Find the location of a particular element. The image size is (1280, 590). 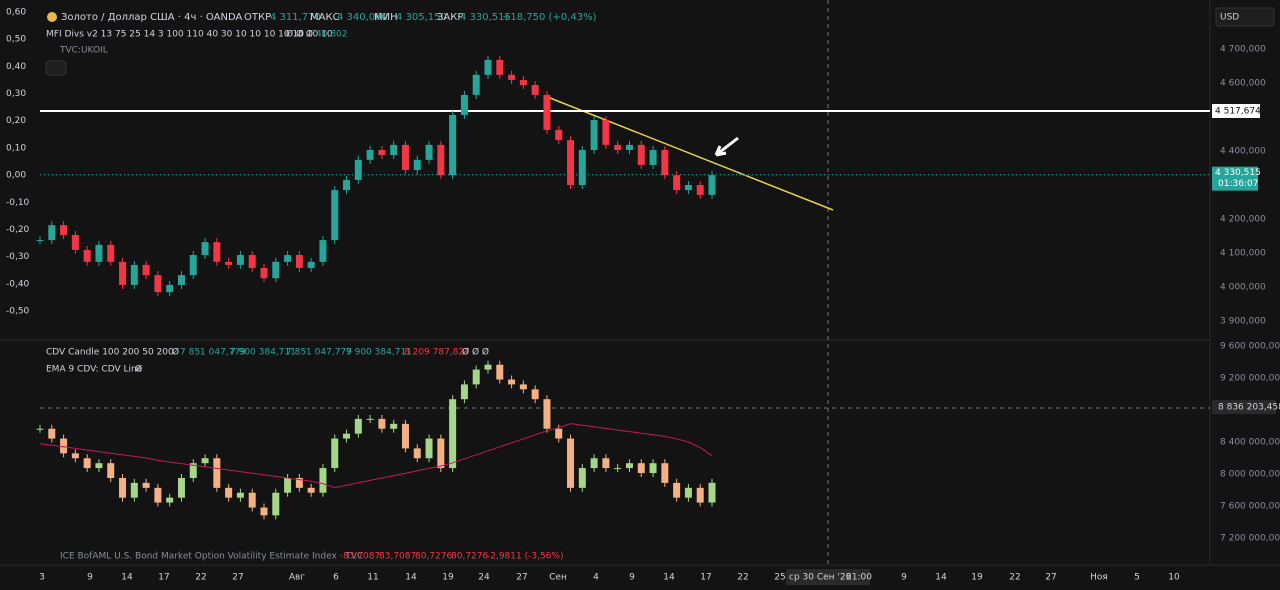

ema-title: EMA 9 CDV: CDV Line is located at coordinates (94, 370).